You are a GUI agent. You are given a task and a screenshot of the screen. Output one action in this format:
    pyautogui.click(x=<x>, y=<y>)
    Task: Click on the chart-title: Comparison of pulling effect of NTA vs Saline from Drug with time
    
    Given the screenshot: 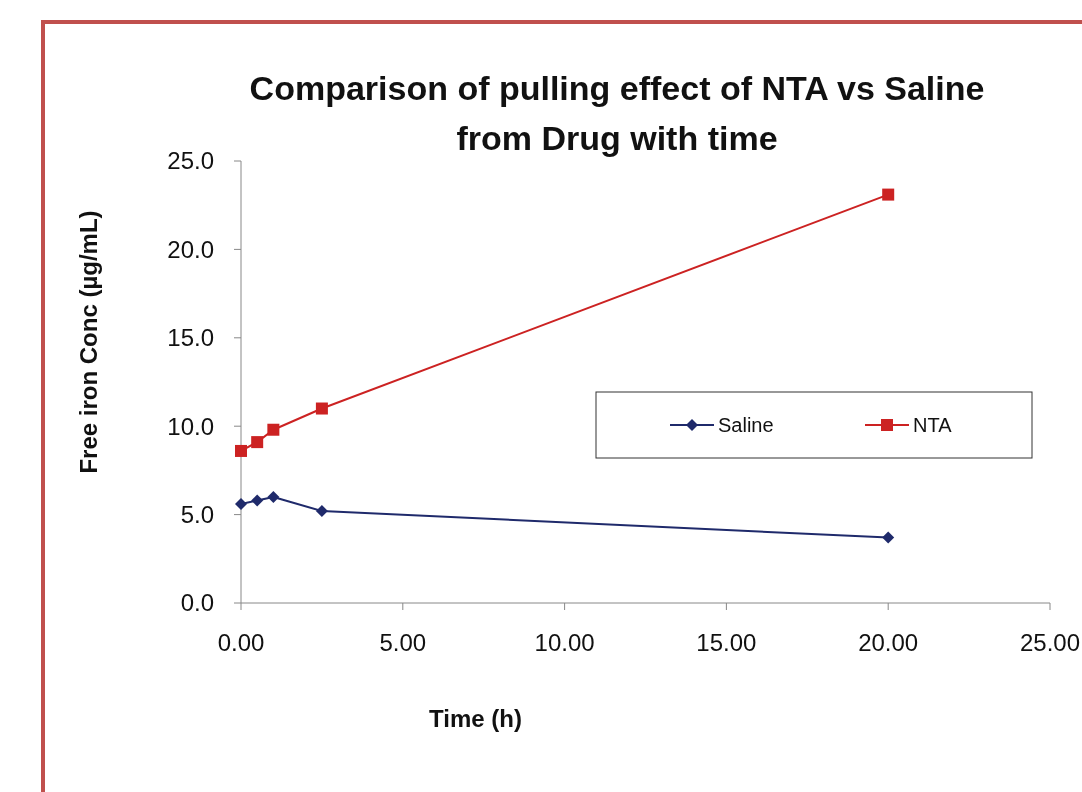 What is the action you would take?
    pyautogui.click(x=617, y=113)
    